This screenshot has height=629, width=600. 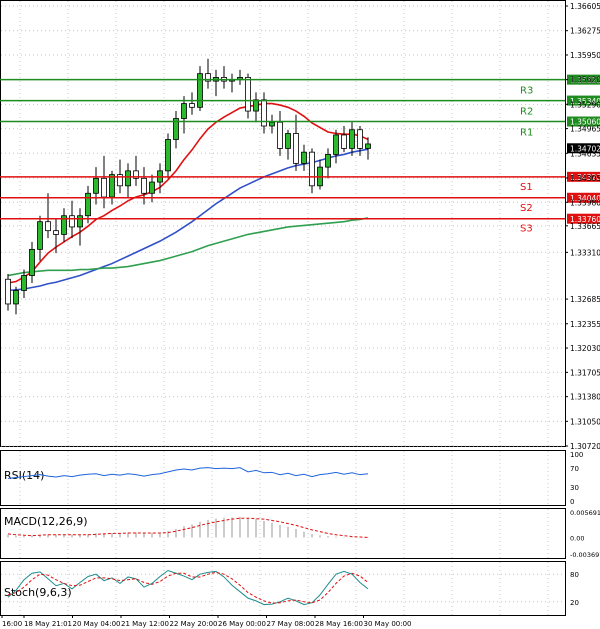 I want to click on price-tick-label: 1.34635, so click(x=585, y=153).